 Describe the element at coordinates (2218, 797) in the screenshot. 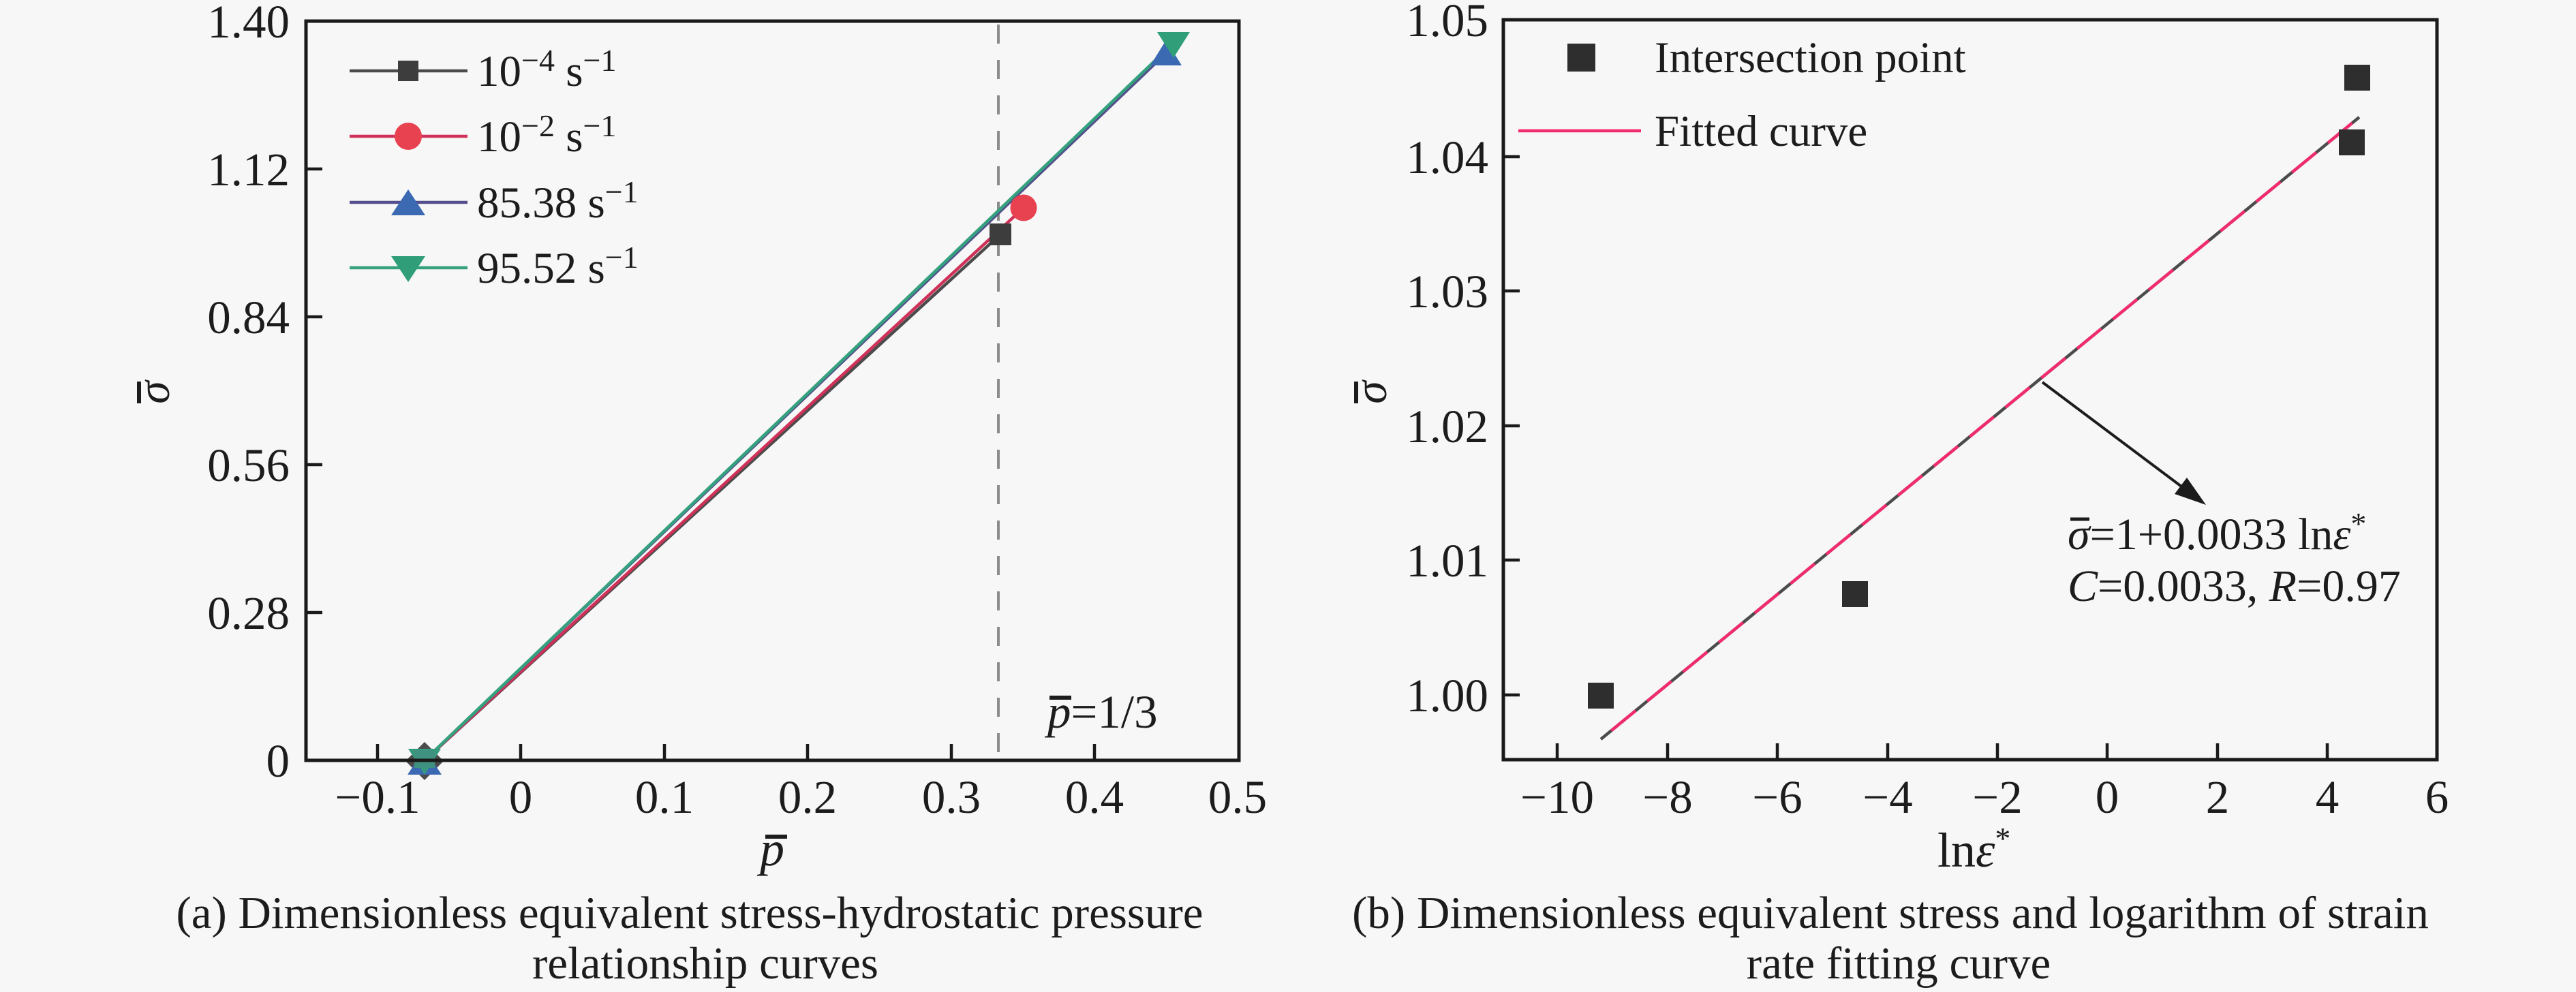

I see `svg-text: 2` at that location.